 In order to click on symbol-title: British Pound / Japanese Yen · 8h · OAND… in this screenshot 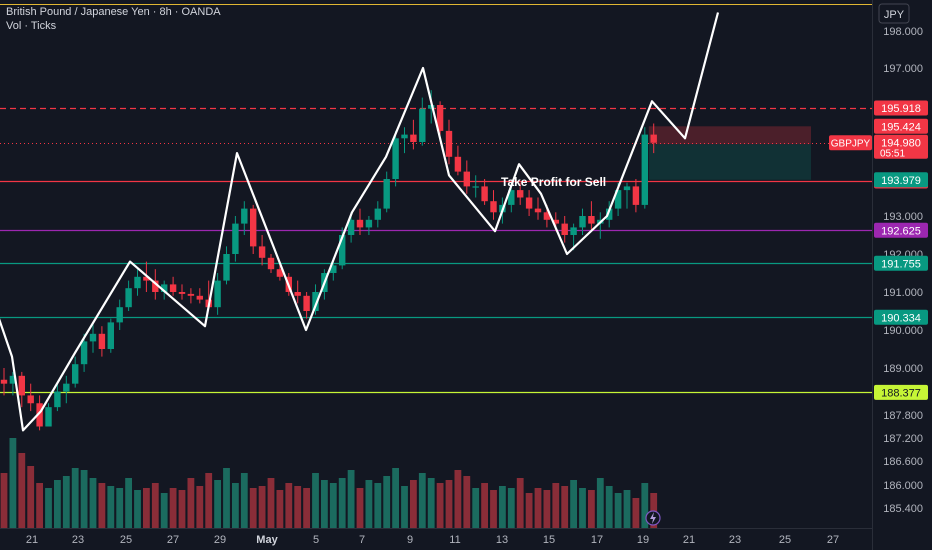, I will do `click(113, 12)`.